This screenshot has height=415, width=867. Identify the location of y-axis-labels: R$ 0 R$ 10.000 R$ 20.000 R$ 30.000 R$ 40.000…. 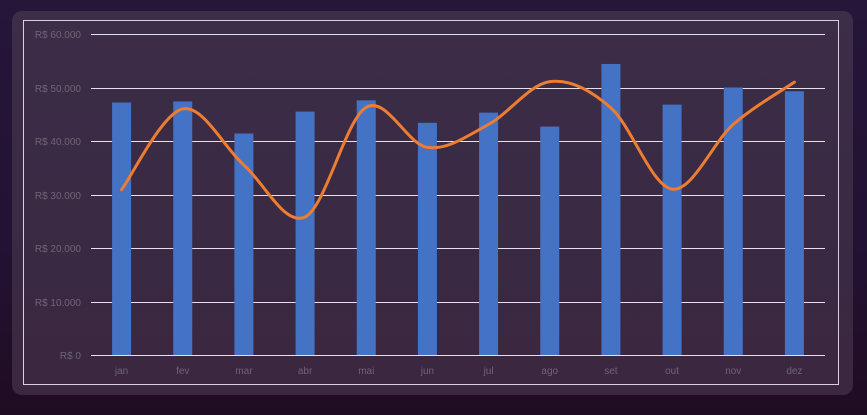
(58, 196).